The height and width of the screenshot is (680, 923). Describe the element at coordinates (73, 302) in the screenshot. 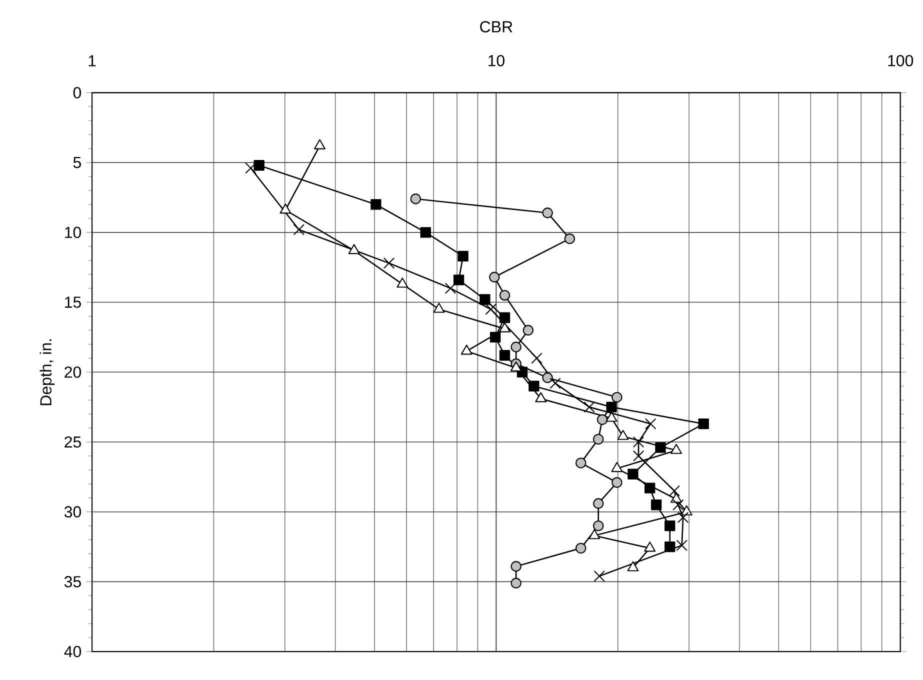

I see `y-tick-label: 15` at that location.